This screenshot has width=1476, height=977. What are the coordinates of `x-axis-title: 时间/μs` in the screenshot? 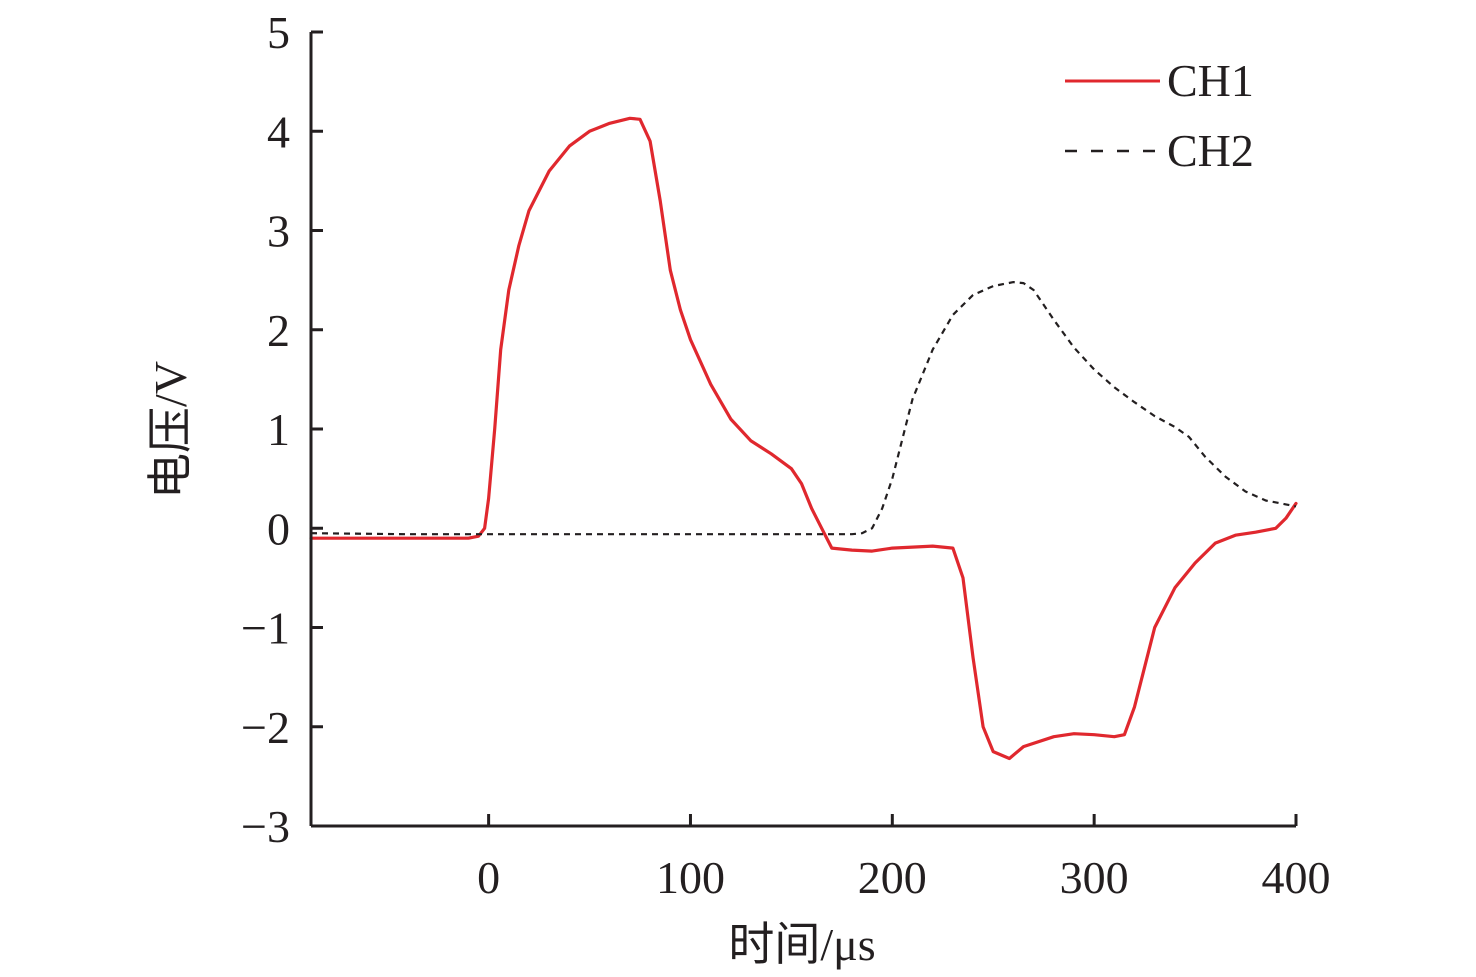 It's located at (801, 944).